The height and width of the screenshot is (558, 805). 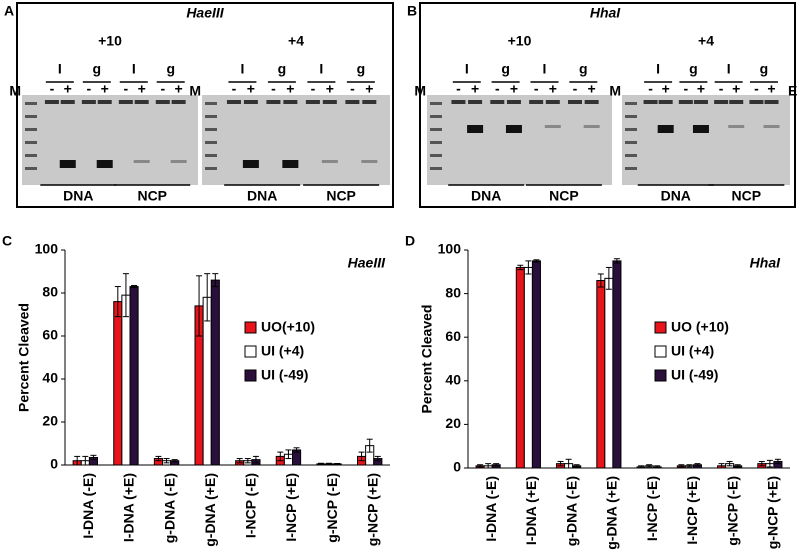 What do you see at coordinates (152, 196) in the screenshot?
I see `section-label: NCP` at bounding box center [152, 196].